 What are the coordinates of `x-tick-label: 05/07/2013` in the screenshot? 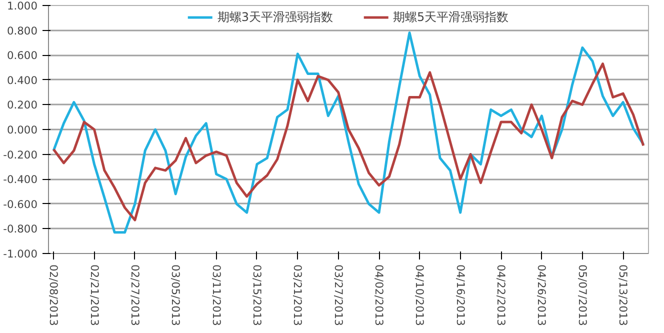 It's located at (582, 295).